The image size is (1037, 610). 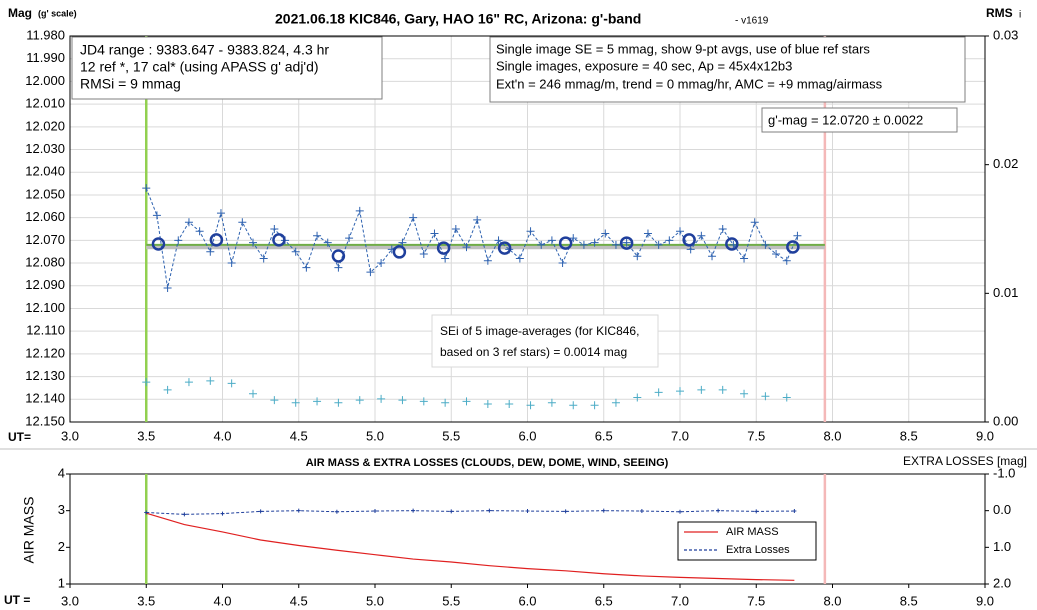 I want to click on x-tick-label: 6.0, so click(x=527, y=435).